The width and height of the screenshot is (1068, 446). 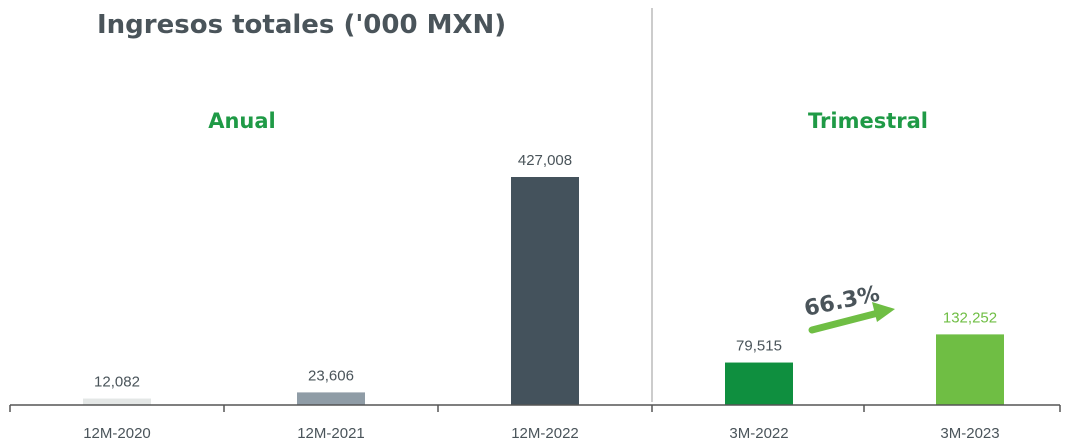 What do you see at coordinates (759, 384) in the screenshot?
I see `bar-3m-2022` at bounding box center [759, 384].